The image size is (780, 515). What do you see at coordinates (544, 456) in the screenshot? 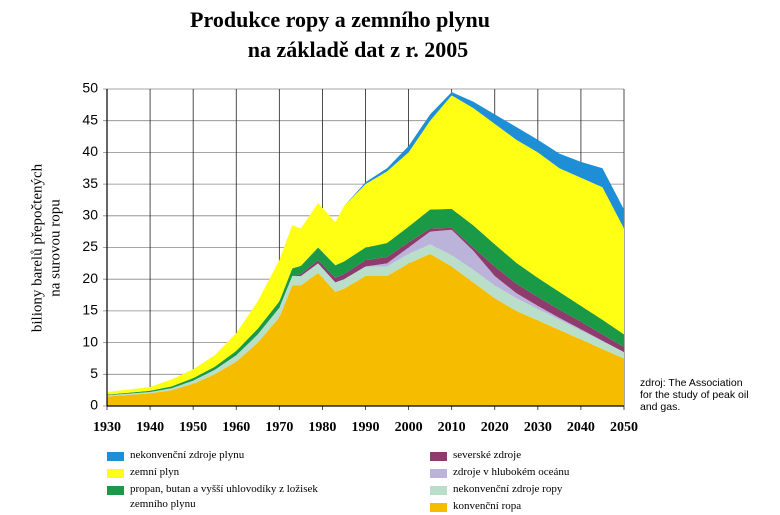
I see `legend-item: severské zdroje` at bounding box center [544, 456].